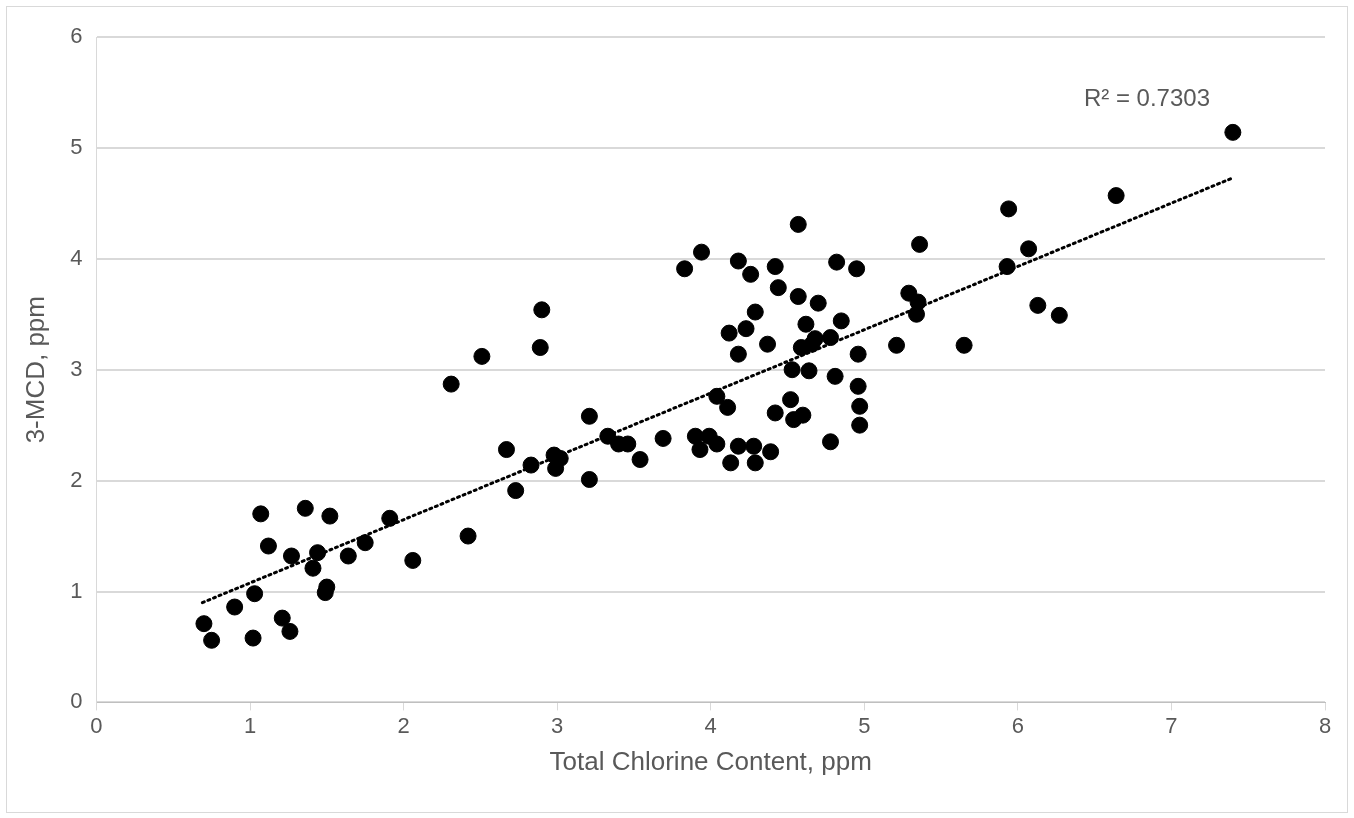 The width and height of the screenshot is (1354, 818). I want to click on y-tick-label: 3, so click(76, 368).